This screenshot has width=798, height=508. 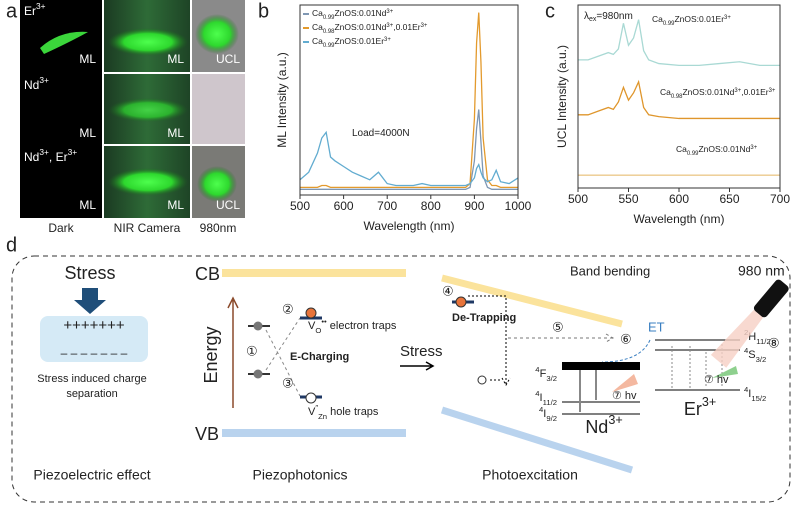 What do you see at coordinates (448, 290) in the screenshot?
I see `step: ④` at bounding box center [448, 290].